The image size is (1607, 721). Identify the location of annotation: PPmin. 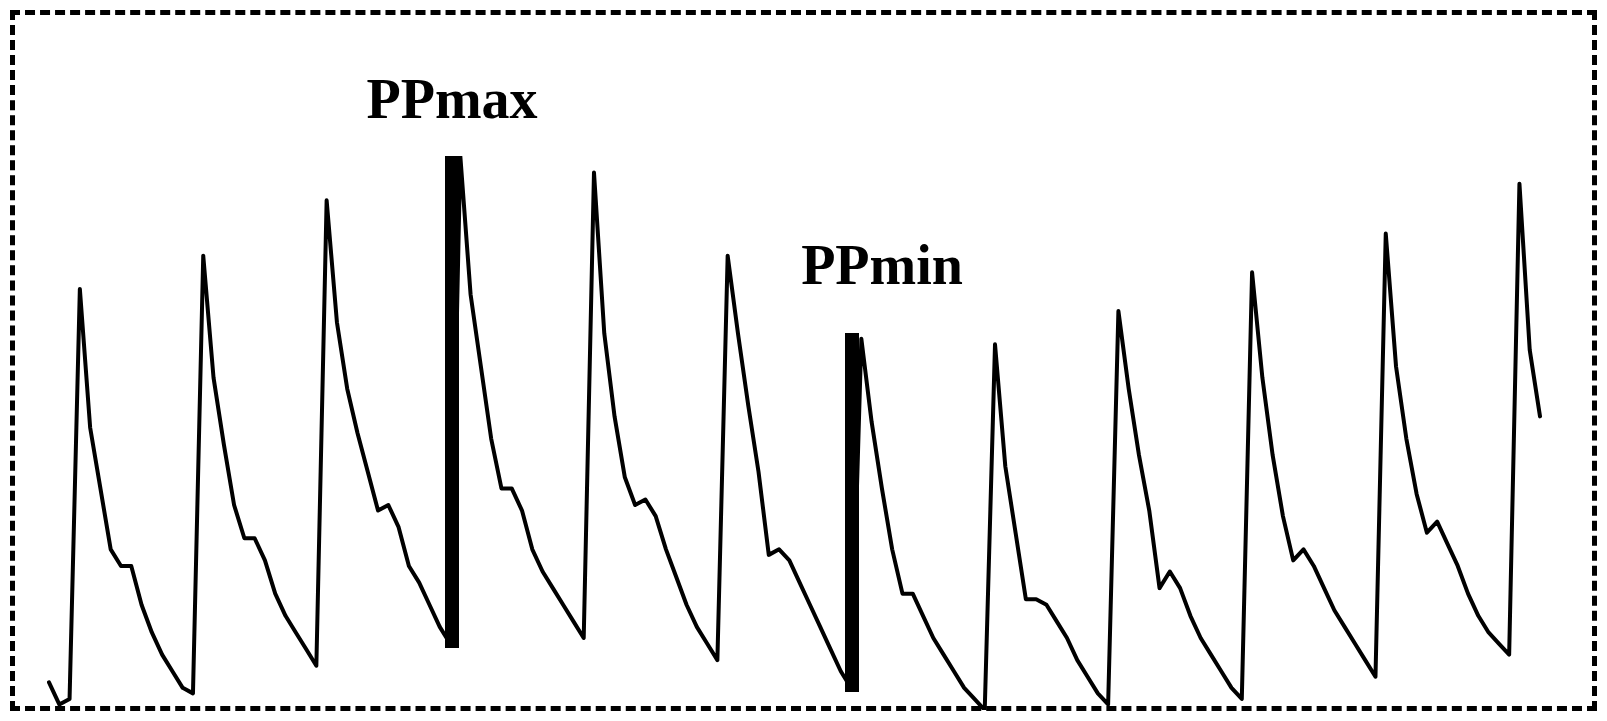
(882, 265).